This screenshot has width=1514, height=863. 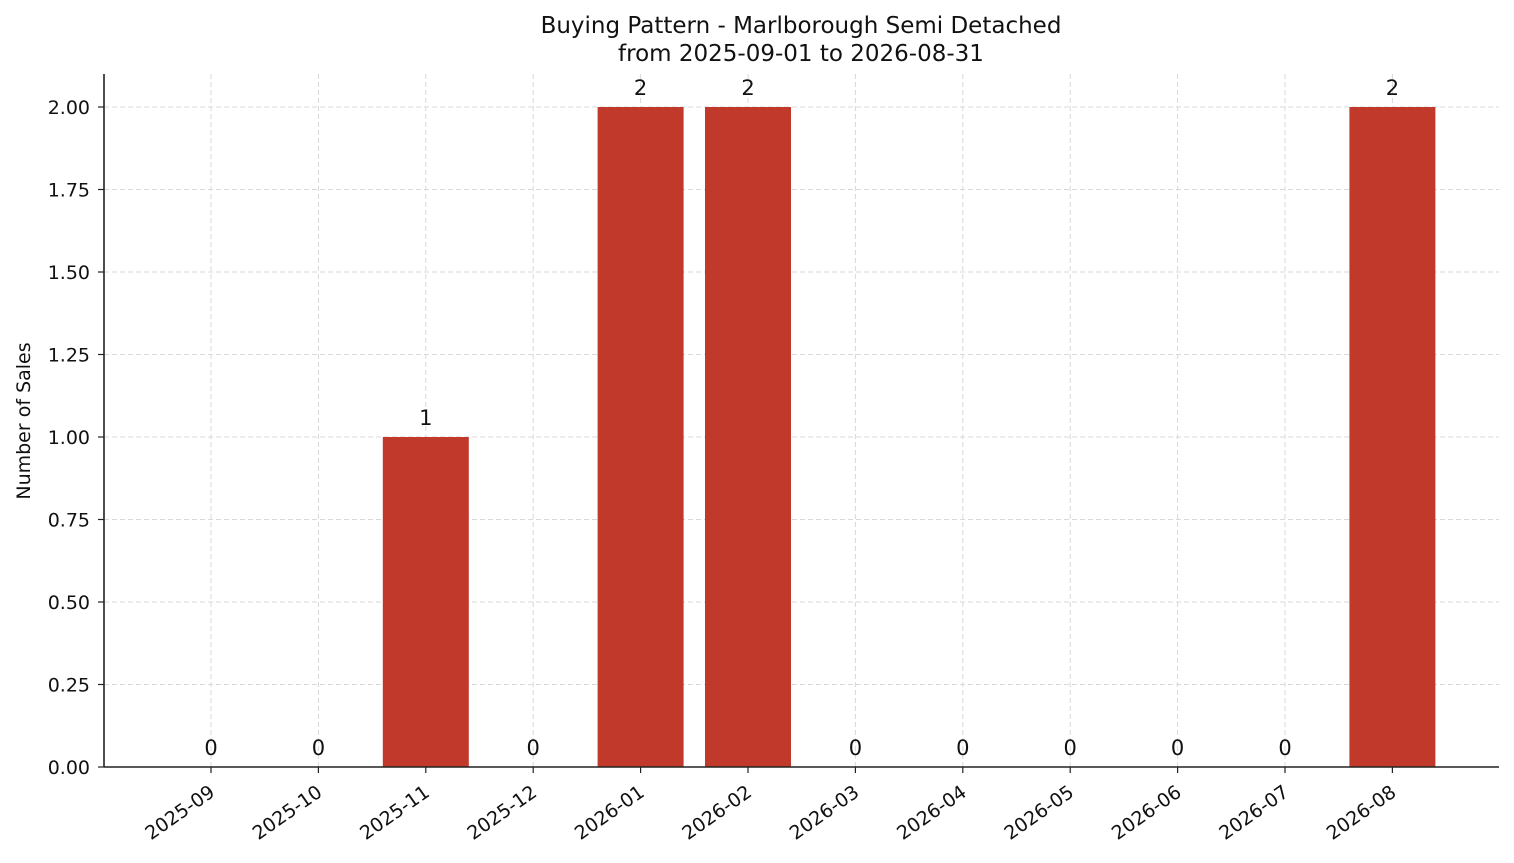 What do you see at coordinates (180, 813) in the screenshot?
I see `x-tick-label: 2025-09` at bounding box center [180, 813].